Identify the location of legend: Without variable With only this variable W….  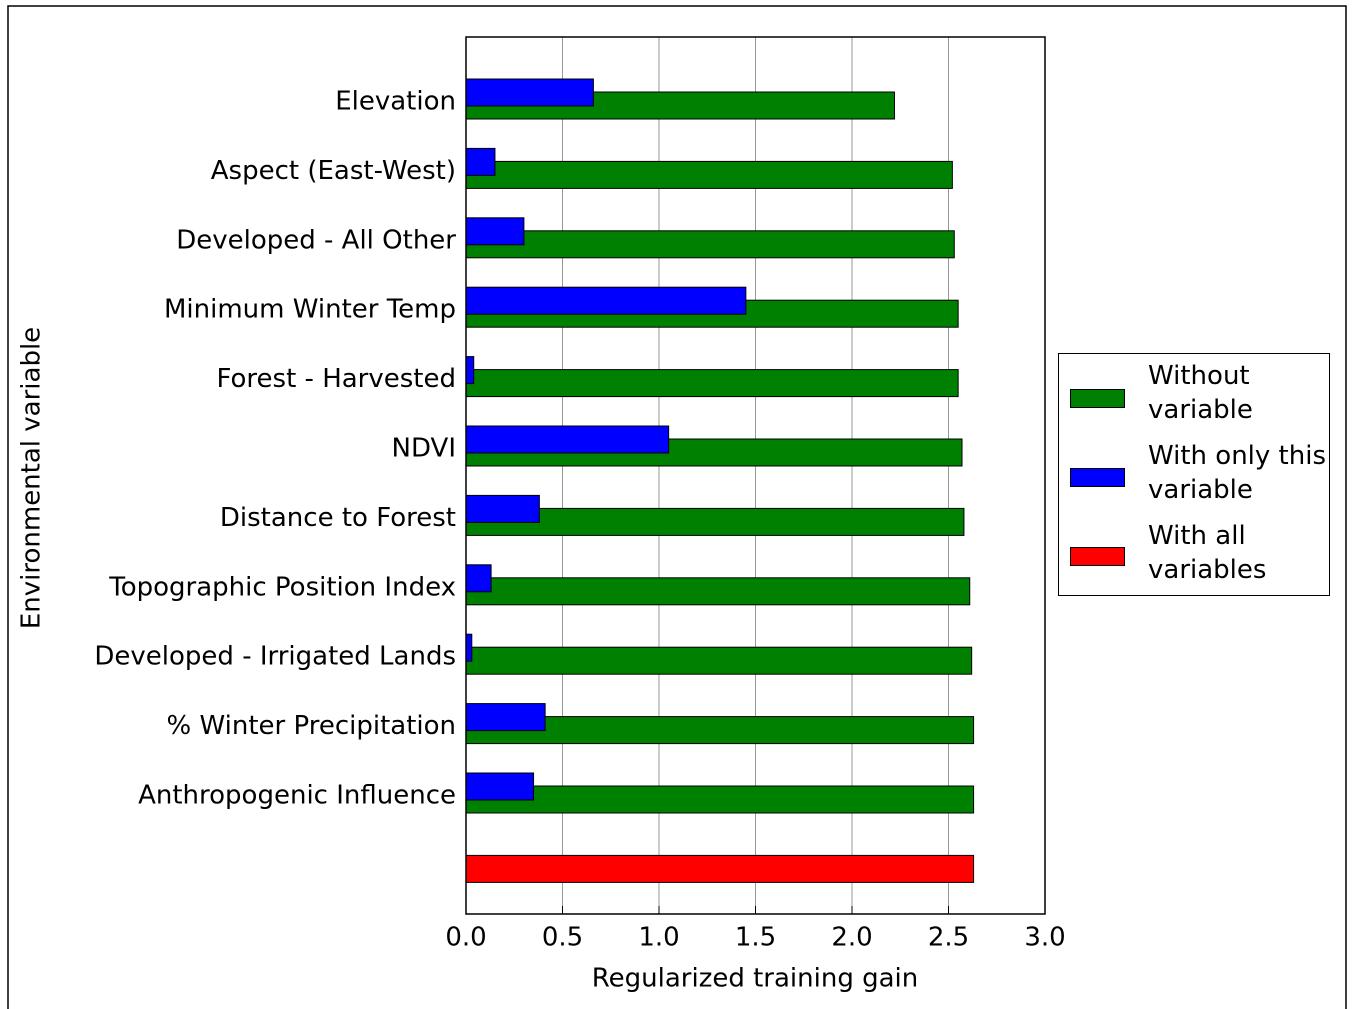
(1194, 474).